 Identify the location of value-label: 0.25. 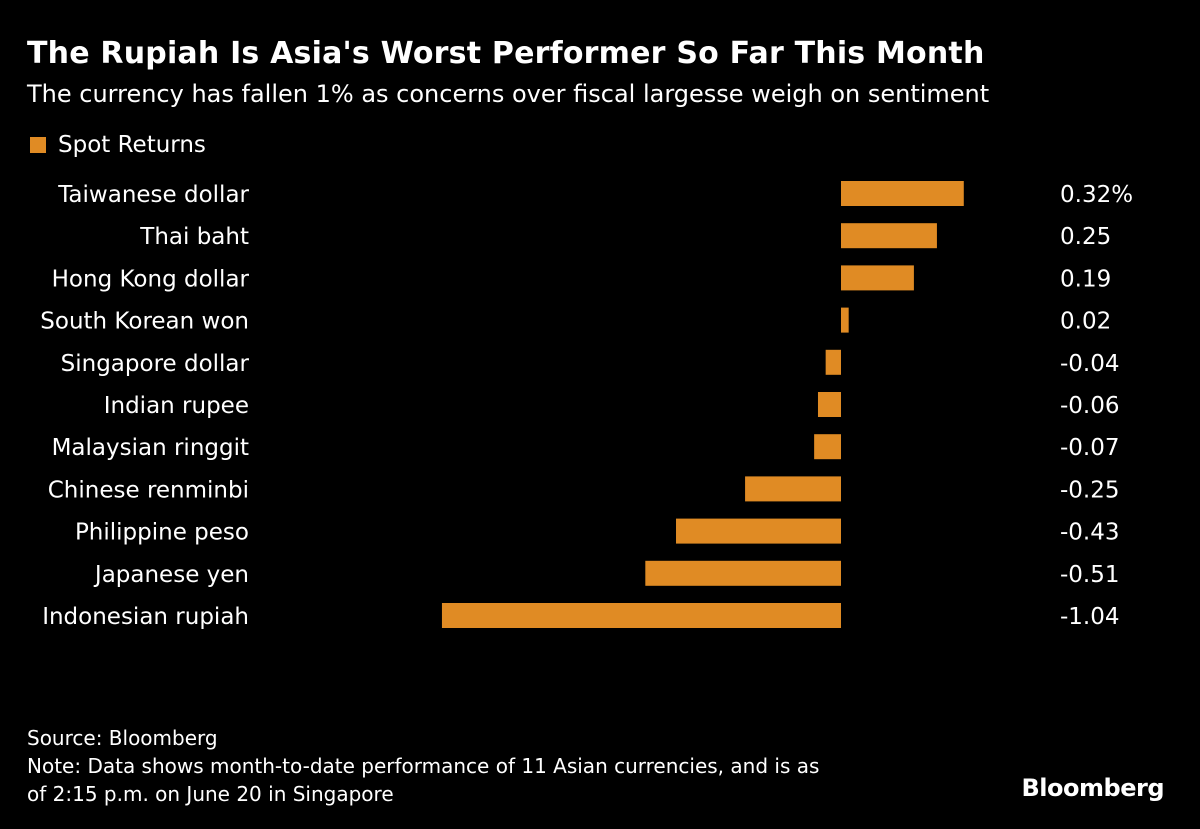
(1085, 237).